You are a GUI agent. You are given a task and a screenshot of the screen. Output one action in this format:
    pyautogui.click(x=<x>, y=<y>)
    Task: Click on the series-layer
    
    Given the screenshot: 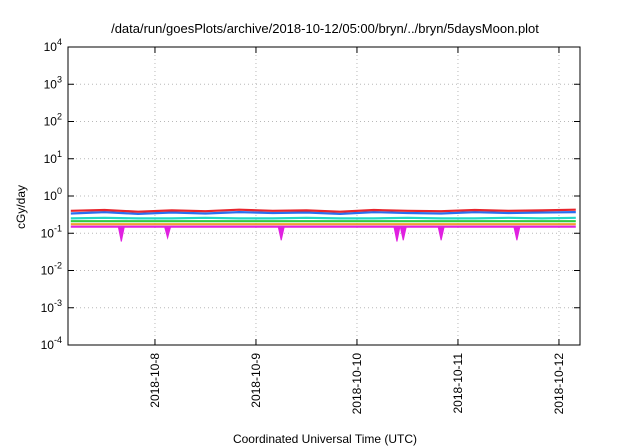 What is the action you would take?
    pyautogui.click(x=323, y=225)
    